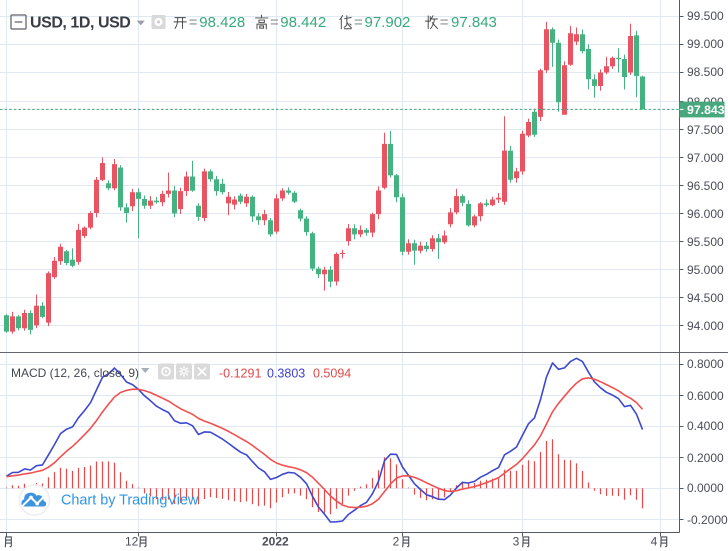 The image size is (728, 551). What do you see at coordinates (705, 130) in the screenshot?
I see `svg-text: 97.500` at bounding box center [705, 130].